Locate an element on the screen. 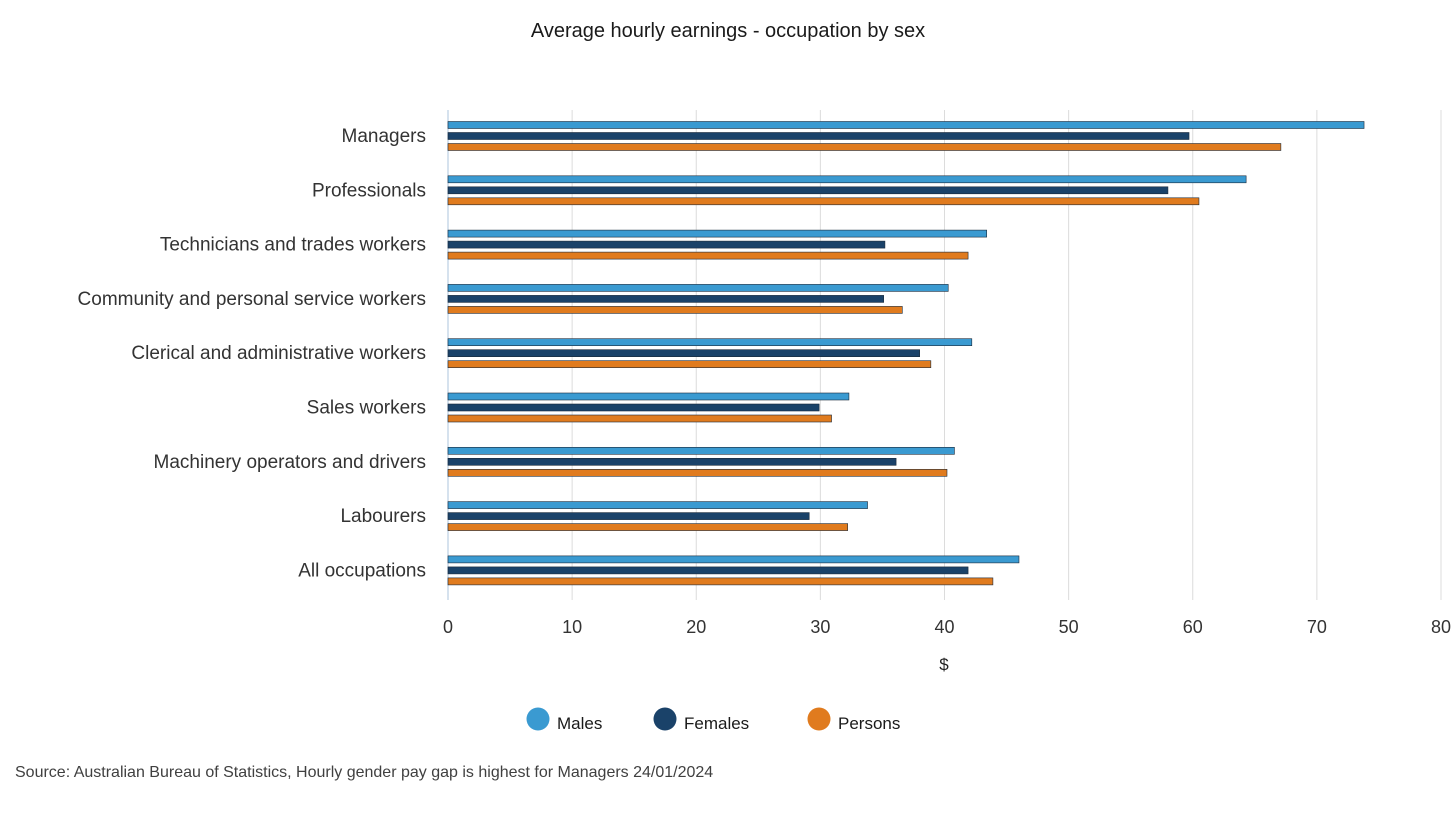  x-tick-label: 70 is located at coordinates (1317, 627).